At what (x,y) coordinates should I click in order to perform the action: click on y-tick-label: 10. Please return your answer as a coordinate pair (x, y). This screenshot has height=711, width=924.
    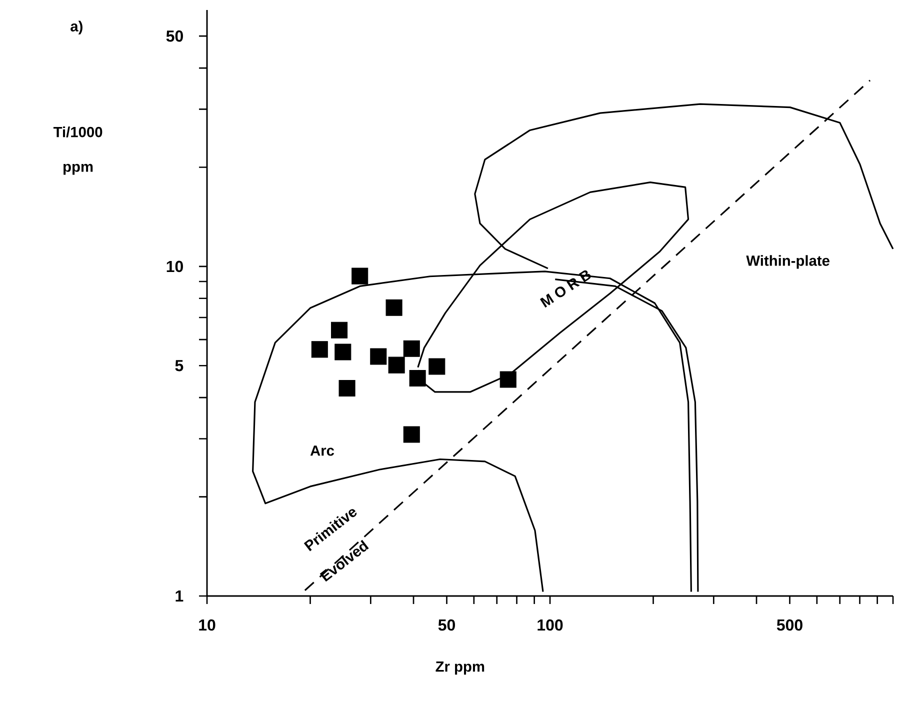
    Looking at the image, I should click on (174, 266).